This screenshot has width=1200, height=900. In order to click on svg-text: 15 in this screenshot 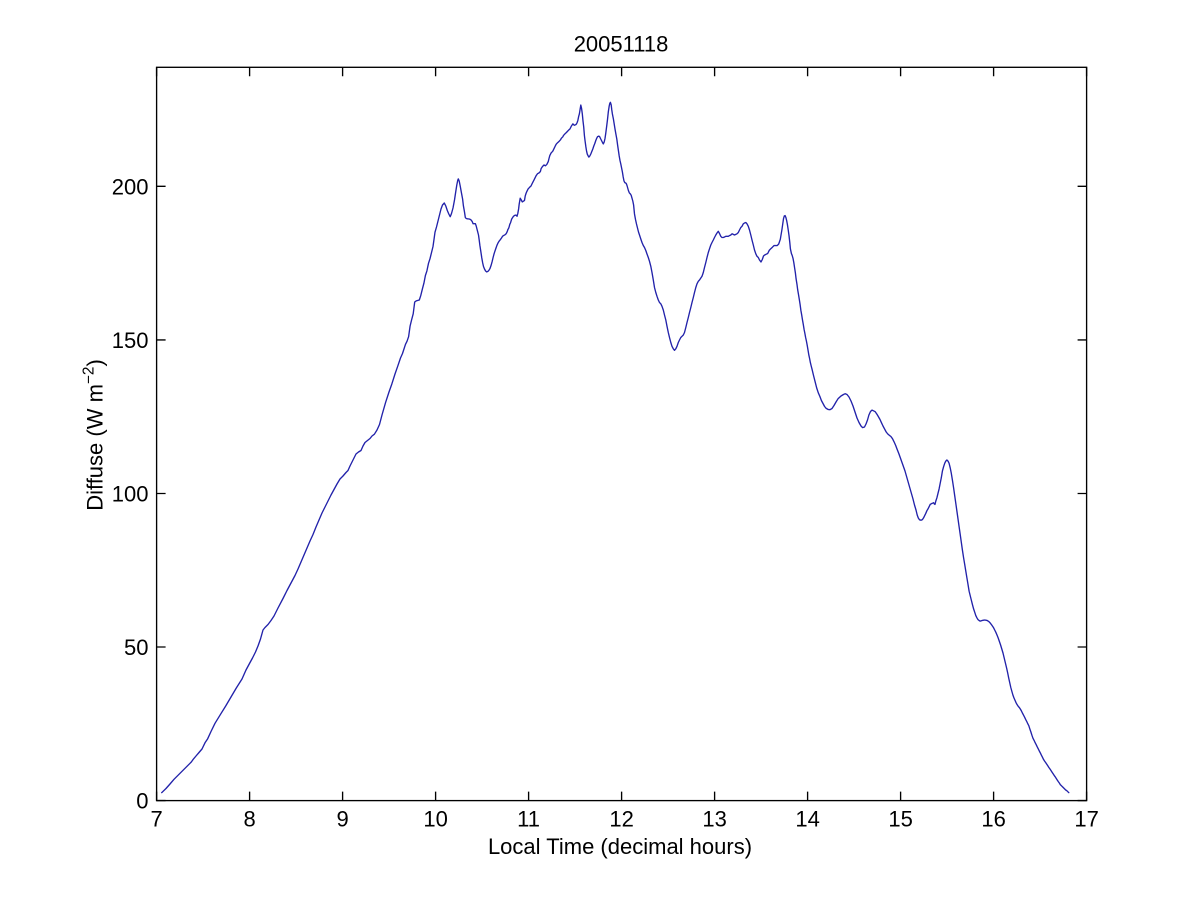, I will do `click(900, 819)`.